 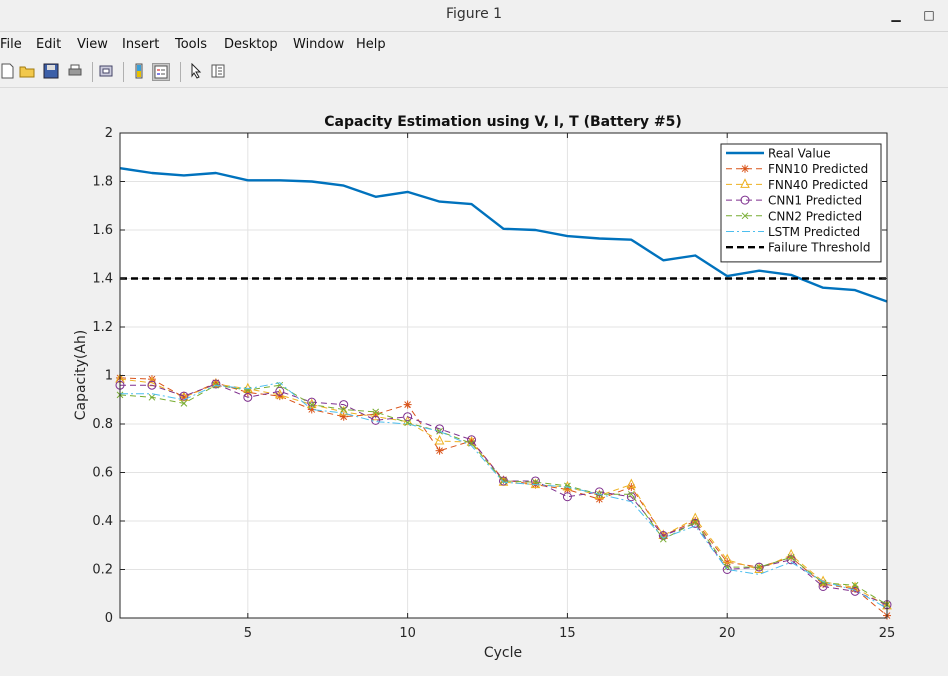 I want to click on minimize-icon: ▁, so click(x=896, y=15).